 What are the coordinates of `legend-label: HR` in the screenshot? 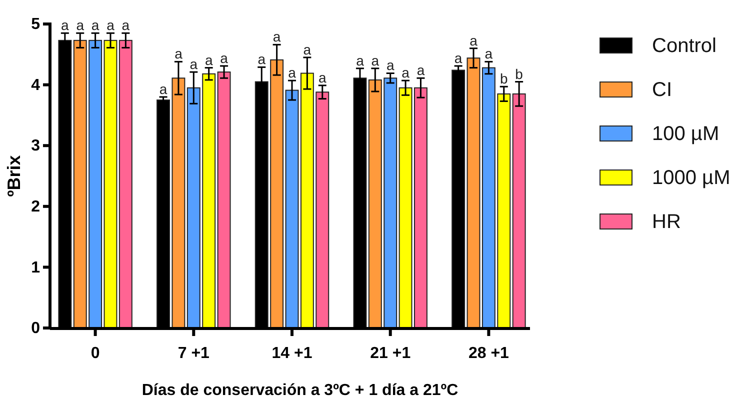 It's located at (666, 222).